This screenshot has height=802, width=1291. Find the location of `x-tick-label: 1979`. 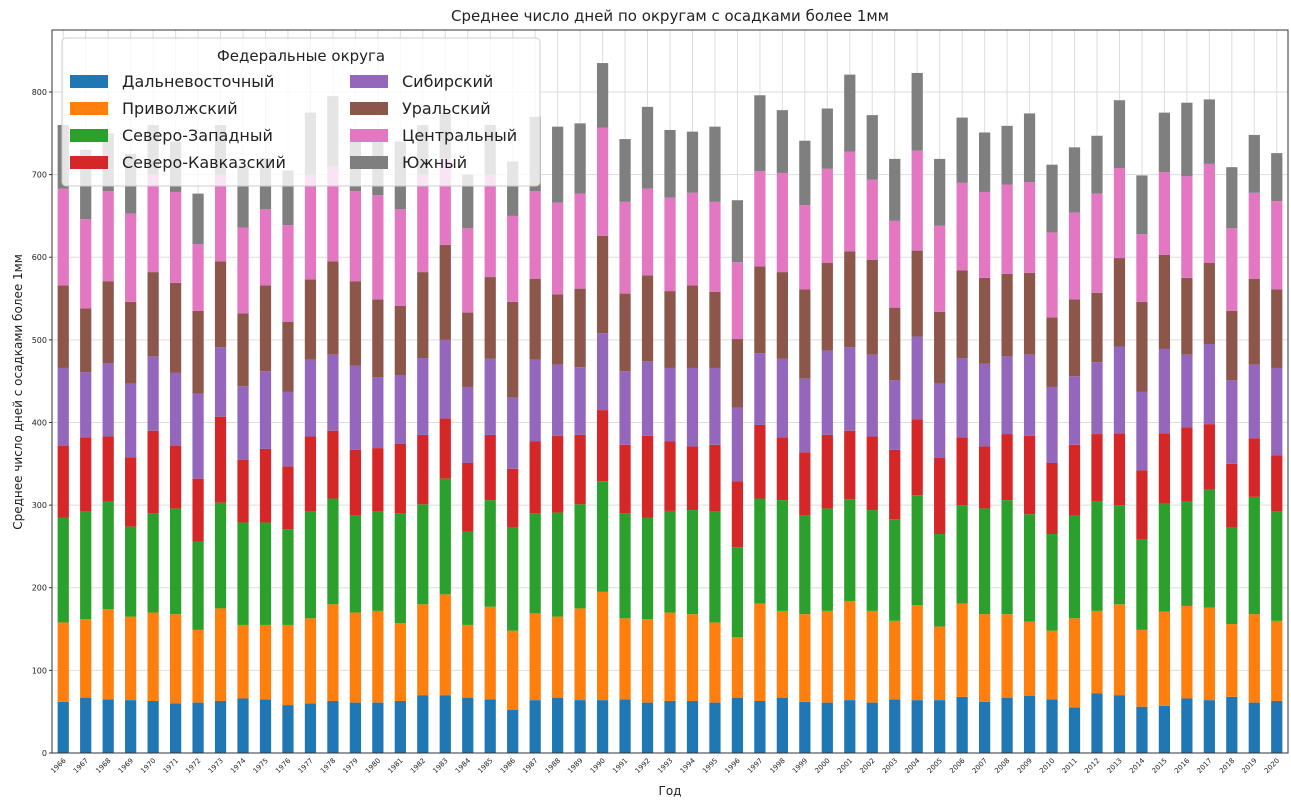

x-tick-label: 1979 is located at coordinates (351, 766).